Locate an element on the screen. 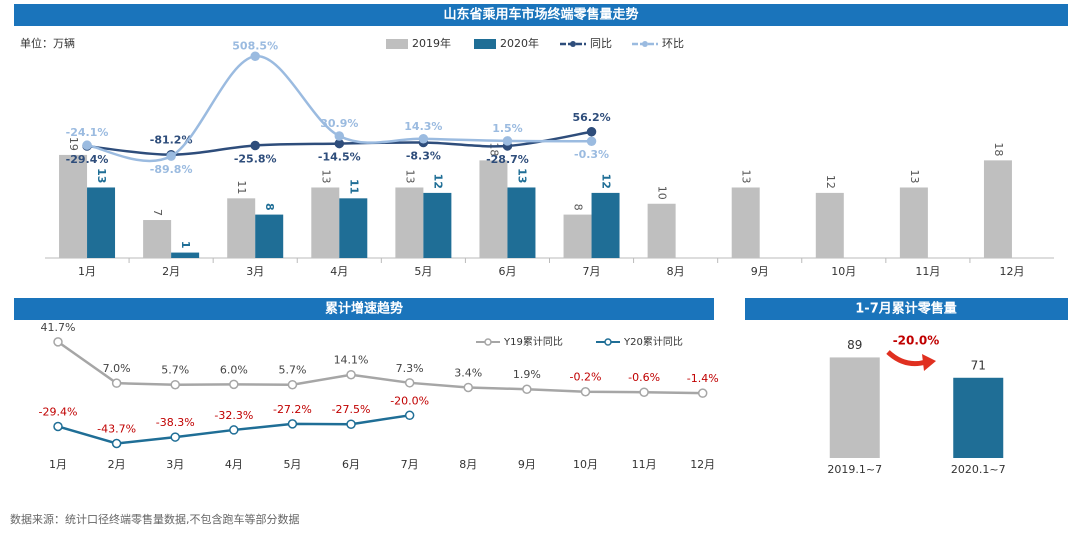  data-label: 10 is located at coordinates (662, 193).